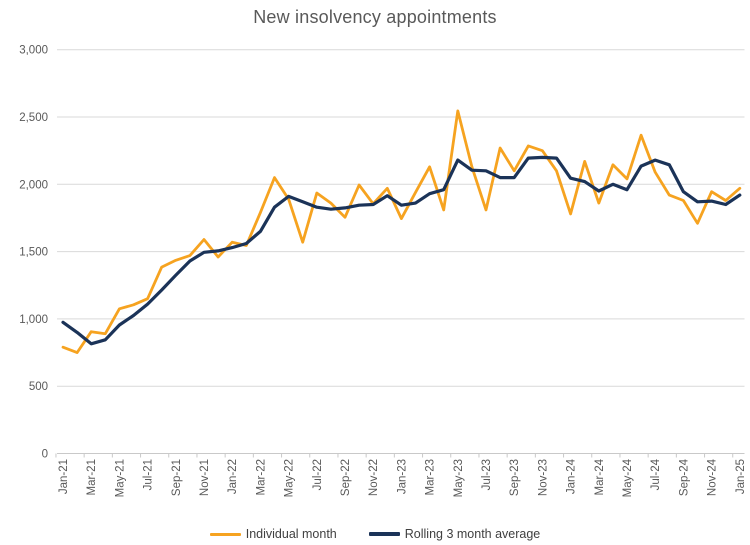 Image resolution: width=750 pixels, height=545 pixels. I want to click on legend-label-individual-month: Individual month, so click(291, 534).